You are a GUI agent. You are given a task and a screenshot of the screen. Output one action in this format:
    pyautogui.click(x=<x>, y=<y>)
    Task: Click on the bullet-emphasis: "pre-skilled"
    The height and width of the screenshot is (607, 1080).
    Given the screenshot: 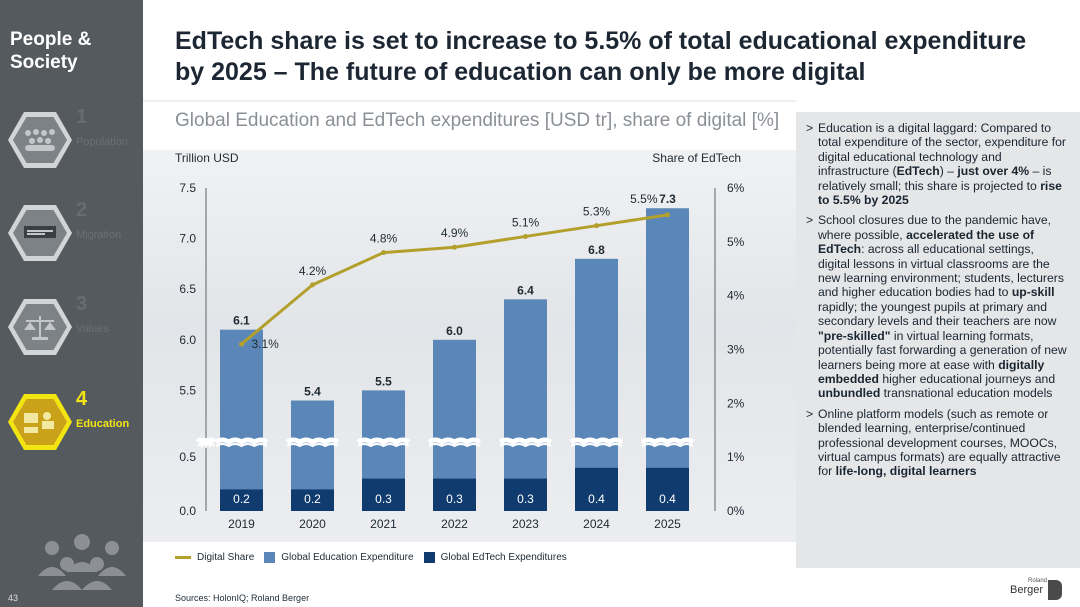 What is the action you would take?
    pyautogui.click(x=854, y=335)
    